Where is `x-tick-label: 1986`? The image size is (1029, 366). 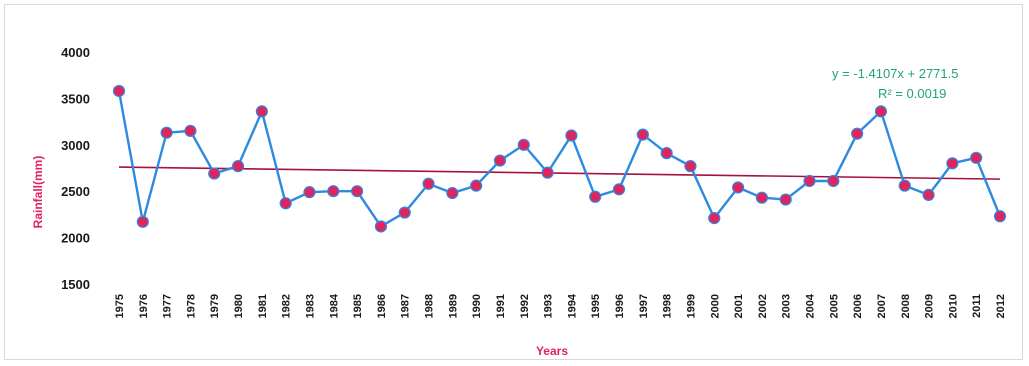 x-tick-label: 1986 is located at coordinates (382, 306).